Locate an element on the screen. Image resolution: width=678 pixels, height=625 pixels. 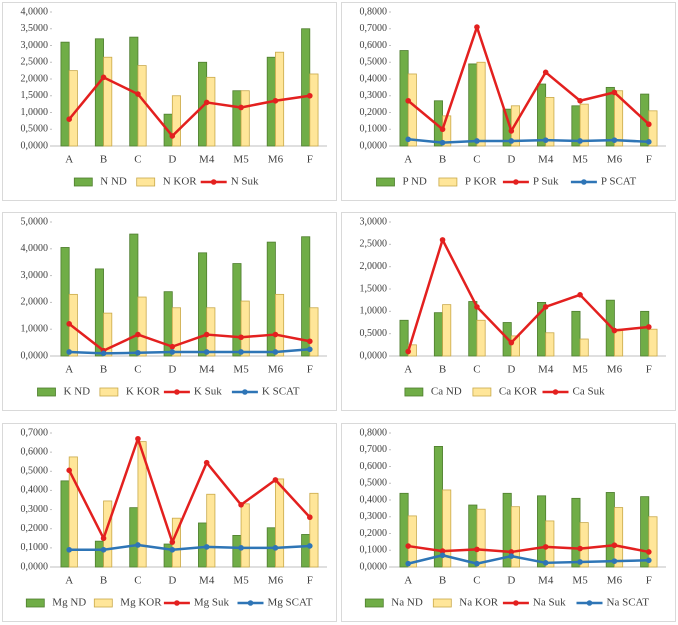
y-tick-label: 0,3000 is located at coordinates (374, 95).